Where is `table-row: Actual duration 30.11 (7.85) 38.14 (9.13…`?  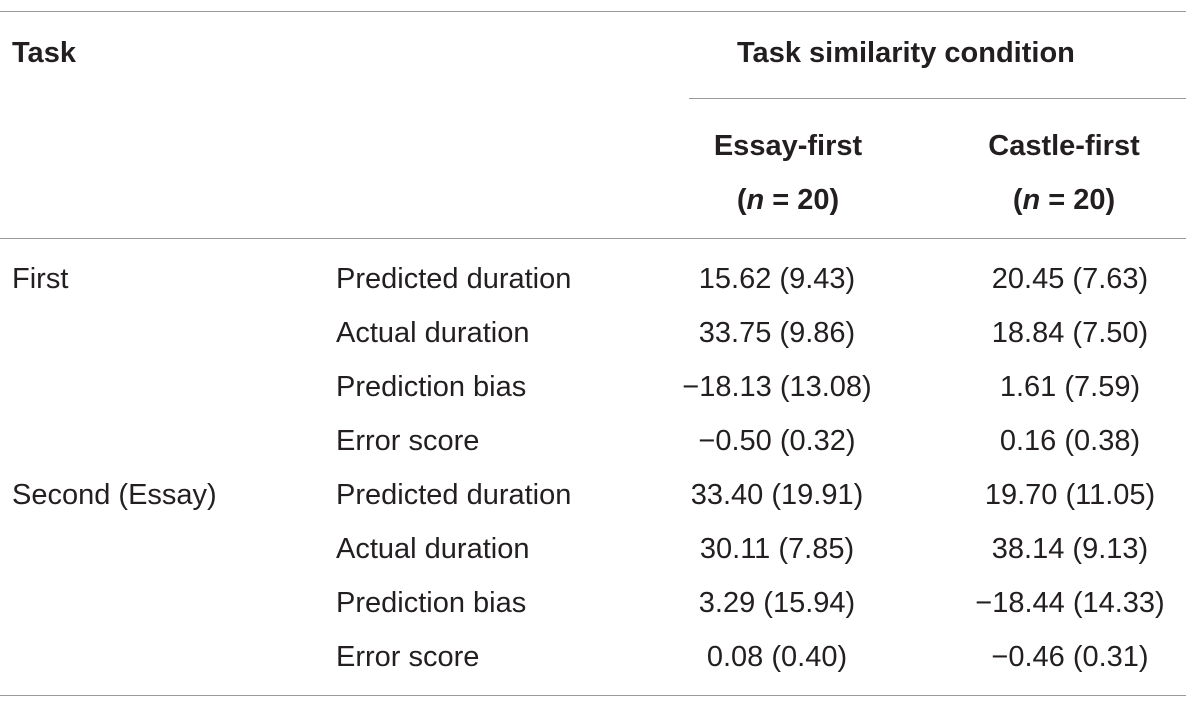
table-row: Actual duration 30.11 (7.85) 38.14 (9.13… is located at coordinates (600, 549).